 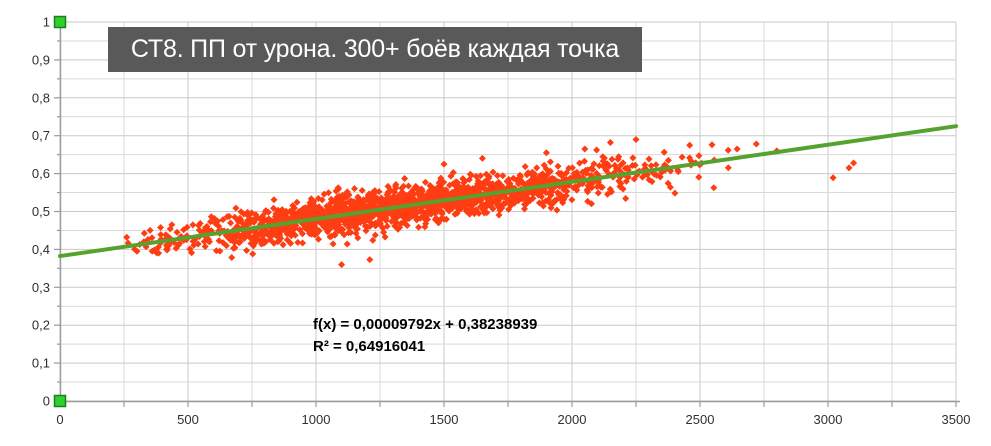 I want to click on y-tick-labels: 0 0,1 0,2 0,3 0,4 0,5 0,6 0,7 0,8 0,9 1, so click(x=41, y=212).